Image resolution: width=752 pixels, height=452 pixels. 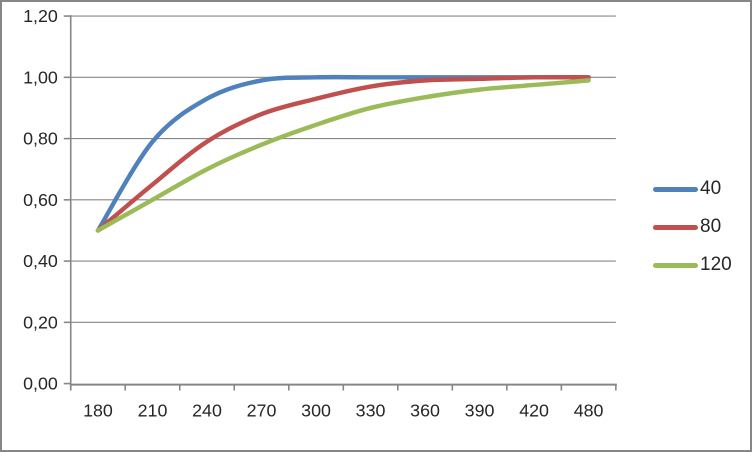 I want to click on y-tick-label: 0,00, so click(x=40, y=384).